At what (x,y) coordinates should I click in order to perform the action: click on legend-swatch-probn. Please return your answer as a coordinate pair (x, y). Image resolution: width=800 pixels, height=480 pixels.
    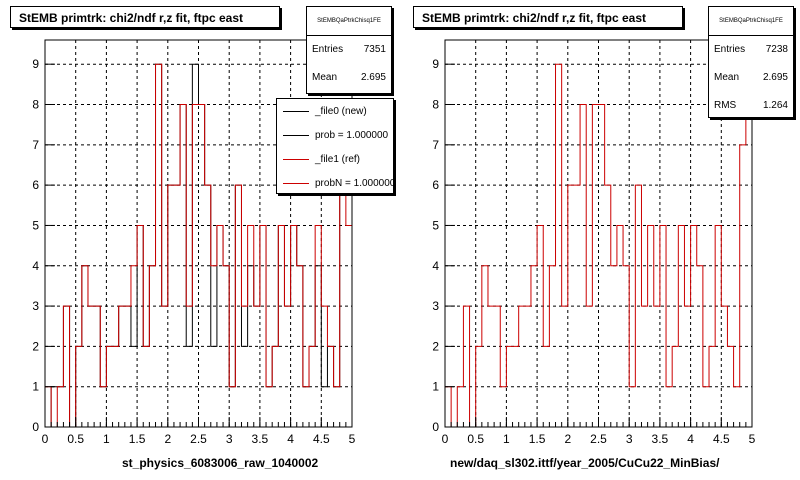
    Looking at the image, I should click on (296, 183).